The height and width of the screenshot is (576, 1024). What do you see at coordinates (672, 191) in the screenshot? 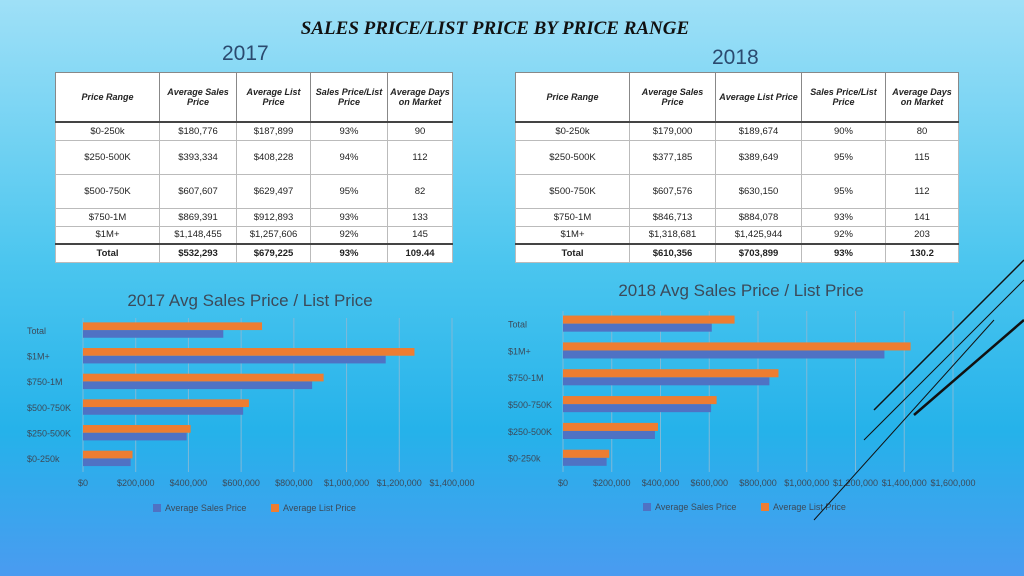
I see `table-cell: $607,576` at bounding box center [672, 191].